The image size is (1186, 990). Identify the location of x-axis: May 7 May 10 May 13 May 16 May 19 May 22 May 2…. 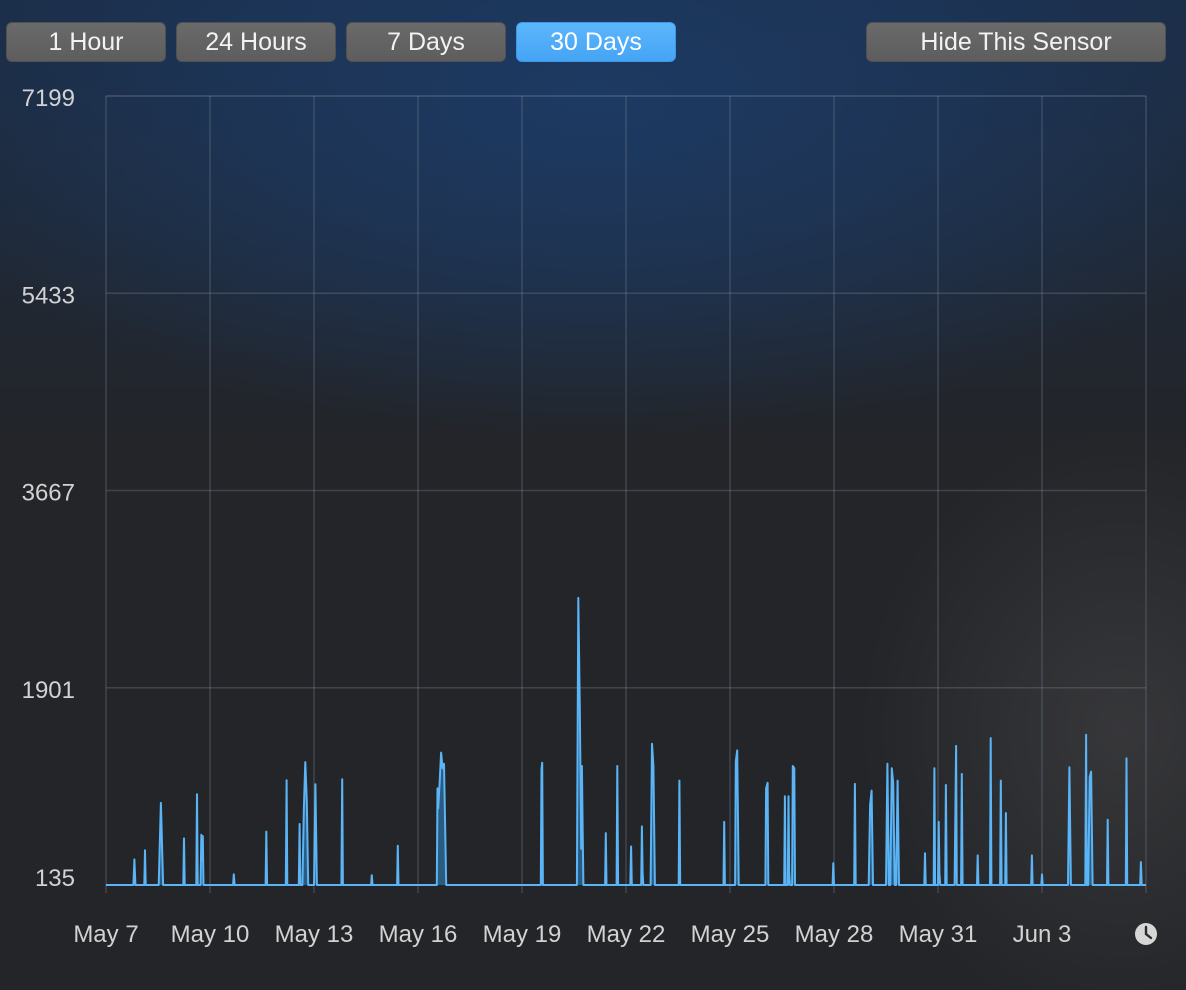
(572, 934).